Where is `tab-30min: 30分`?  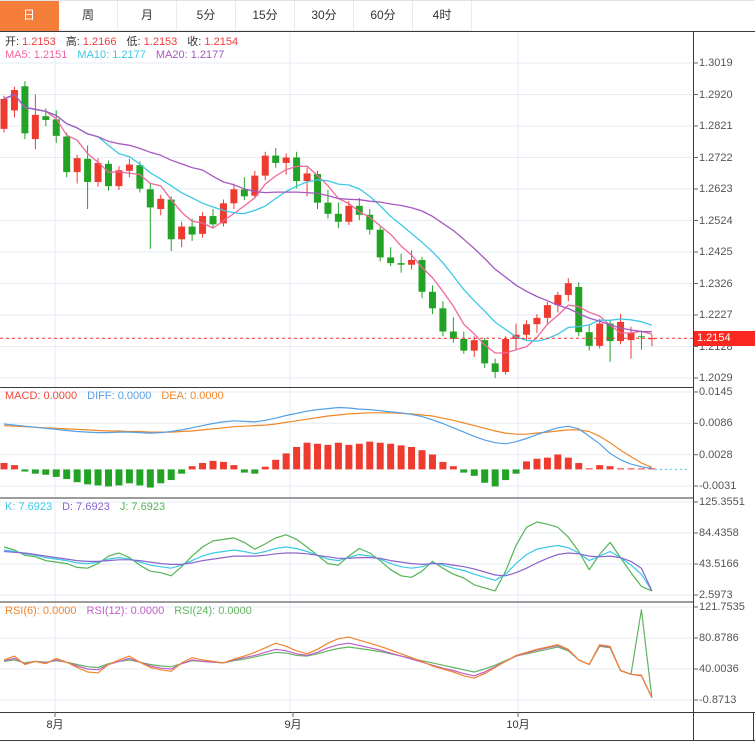
tab-30min: 30分 is located at coordinates (324, 16).